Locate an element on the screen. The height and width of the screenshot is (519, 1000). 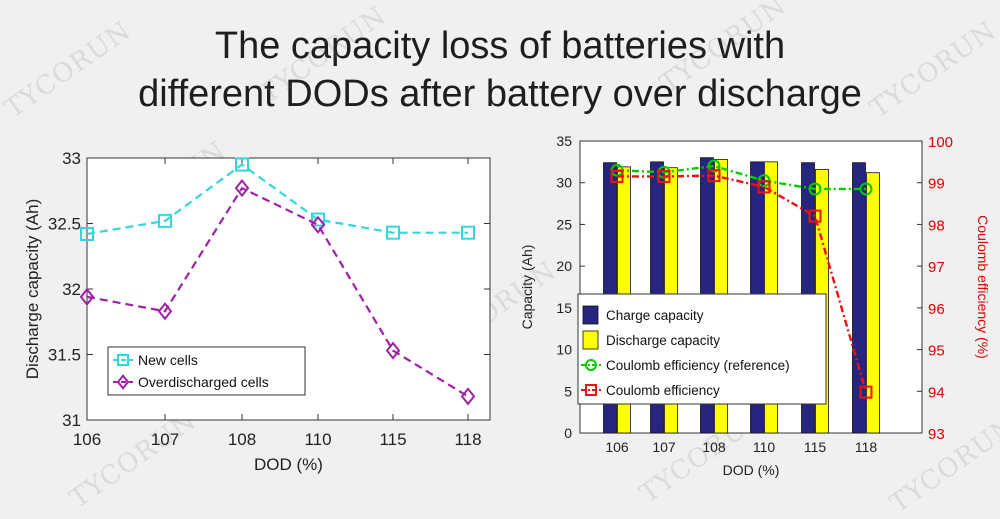
series-coulomb-efficiency is located at coordinates (741, 284).